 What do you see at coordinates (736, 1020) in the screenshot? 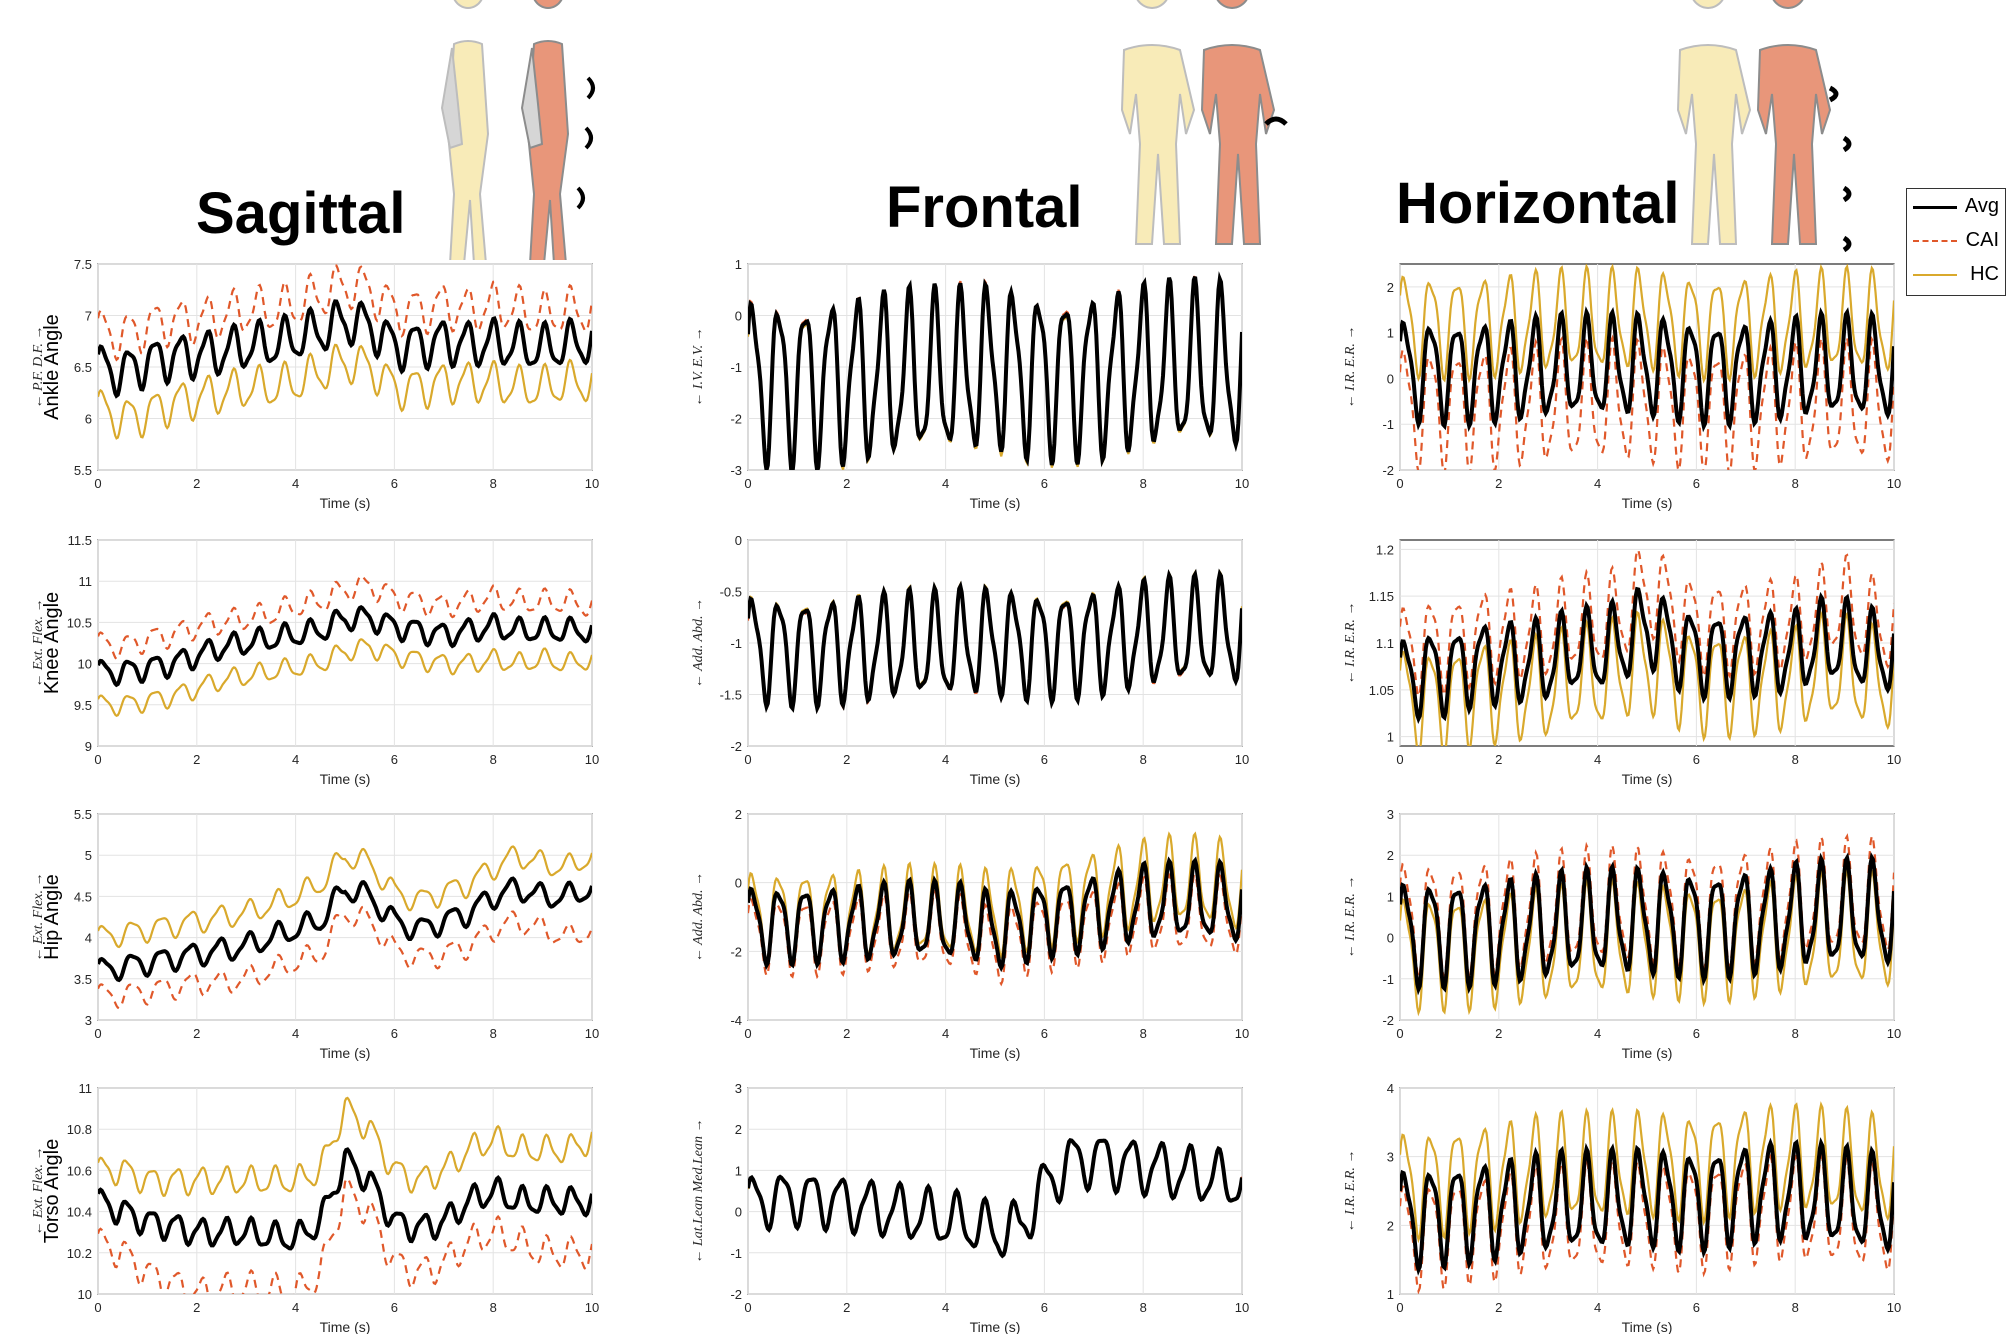
I see `y-tick-label: -4` at bounding box center [736, 1020].